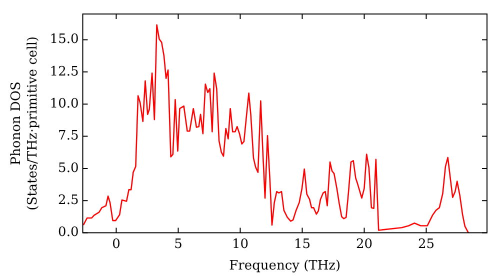 The width and height of the screenshot is (500, 280). I want to click on x-tick-label: 15, so click(302, 244).